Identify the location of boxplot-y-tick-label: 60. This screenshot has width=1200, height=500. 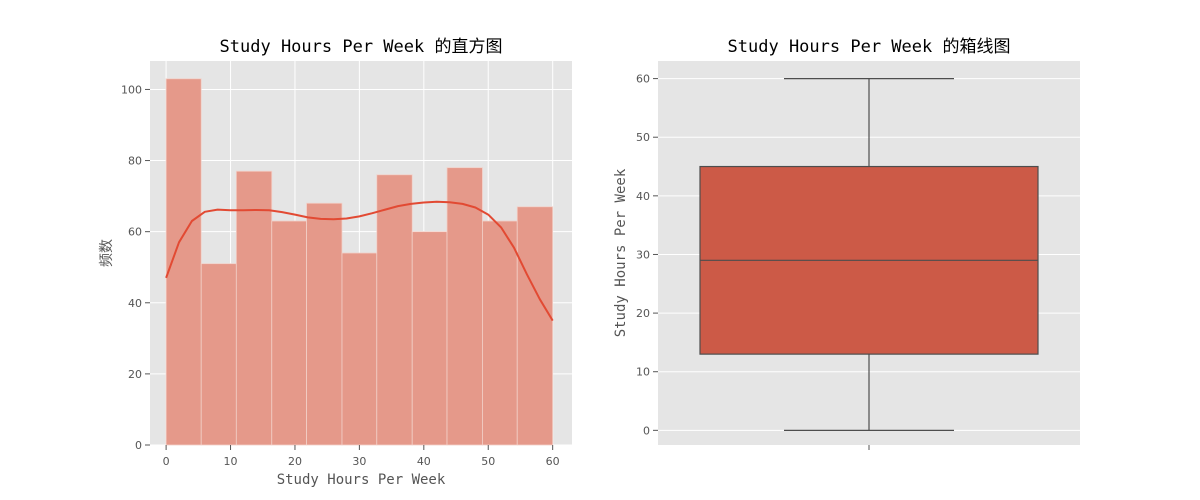
(643, 79).